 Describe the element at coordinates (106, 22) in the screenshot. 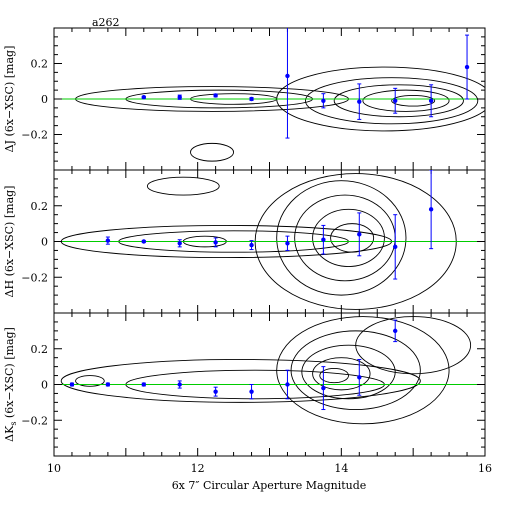

I see `chart-label: a262` at that location.